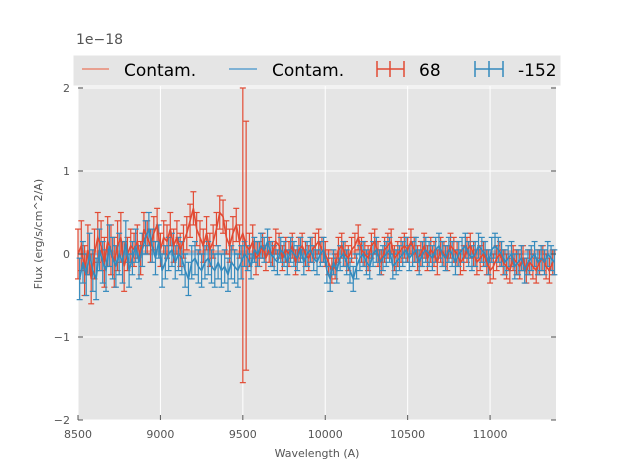 This screenshot has width=617, height=467. What do you see at coordinates (430, 71) in the screenshot?
I see `legend-label-68: 68` at bounding box center [430, 71].